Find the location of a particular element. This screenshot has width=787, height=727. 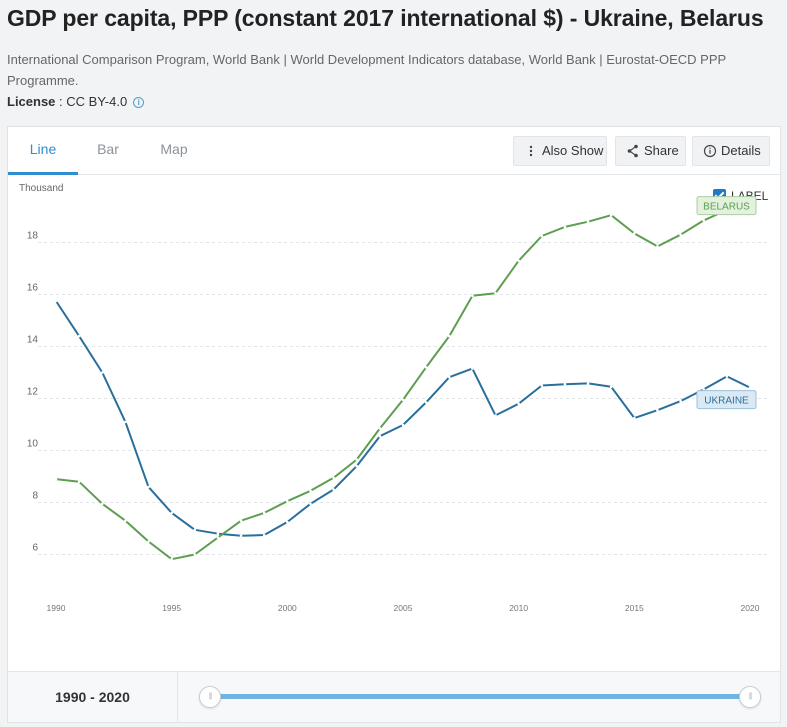

details-button: Details is located at coordinates (731, 151).